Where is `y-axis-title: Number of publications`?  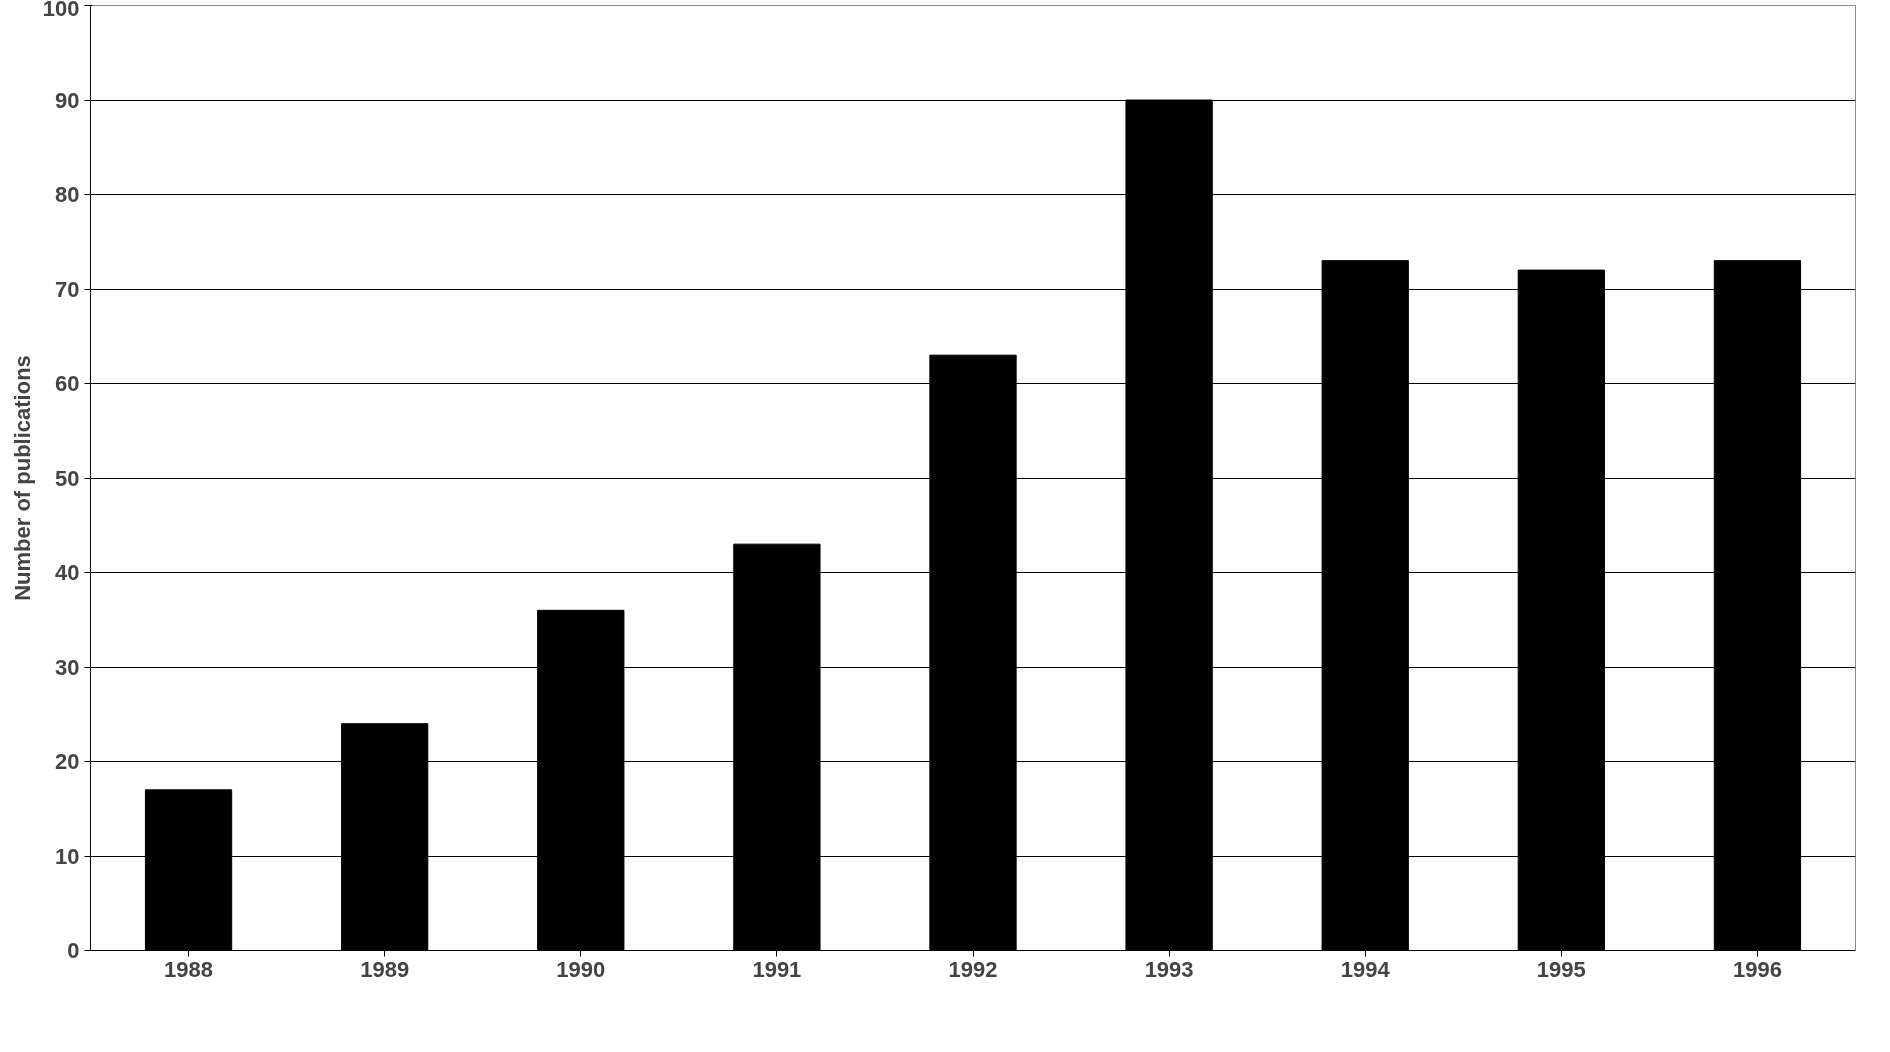 y-axis-title: Number of publications is located at coordinates (22, 478).